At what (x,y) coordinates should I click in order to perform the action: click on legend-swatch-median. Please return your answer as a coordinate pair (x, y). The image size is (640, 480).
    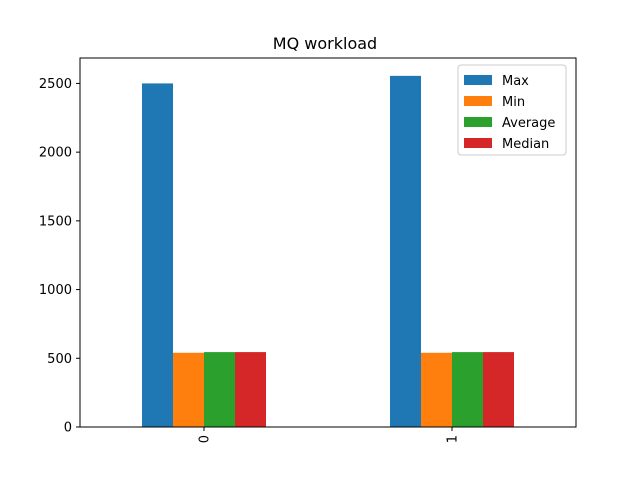
    Looking at the image, I should click on (478, 143).